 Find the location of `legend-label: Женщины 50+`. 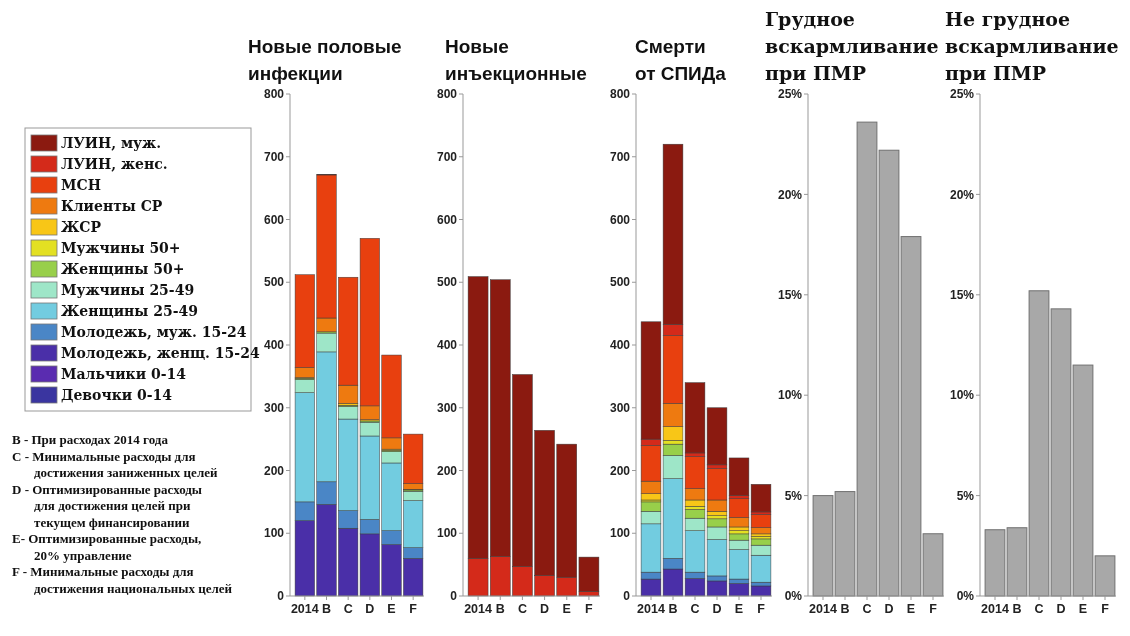

legend-label: Женщины 50+ is located at coordinates (123, 269).